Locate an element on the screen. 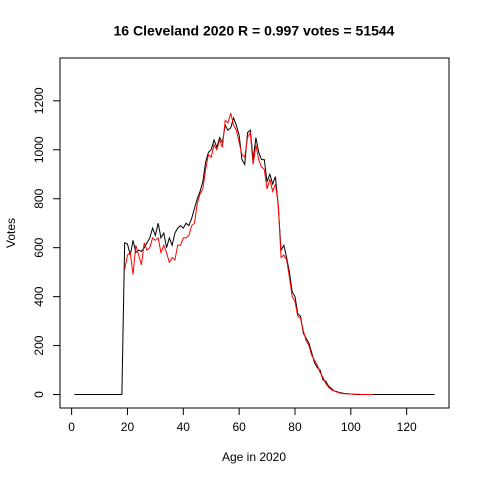  y-axis-label: Votes is located at coordinates (11, 233).